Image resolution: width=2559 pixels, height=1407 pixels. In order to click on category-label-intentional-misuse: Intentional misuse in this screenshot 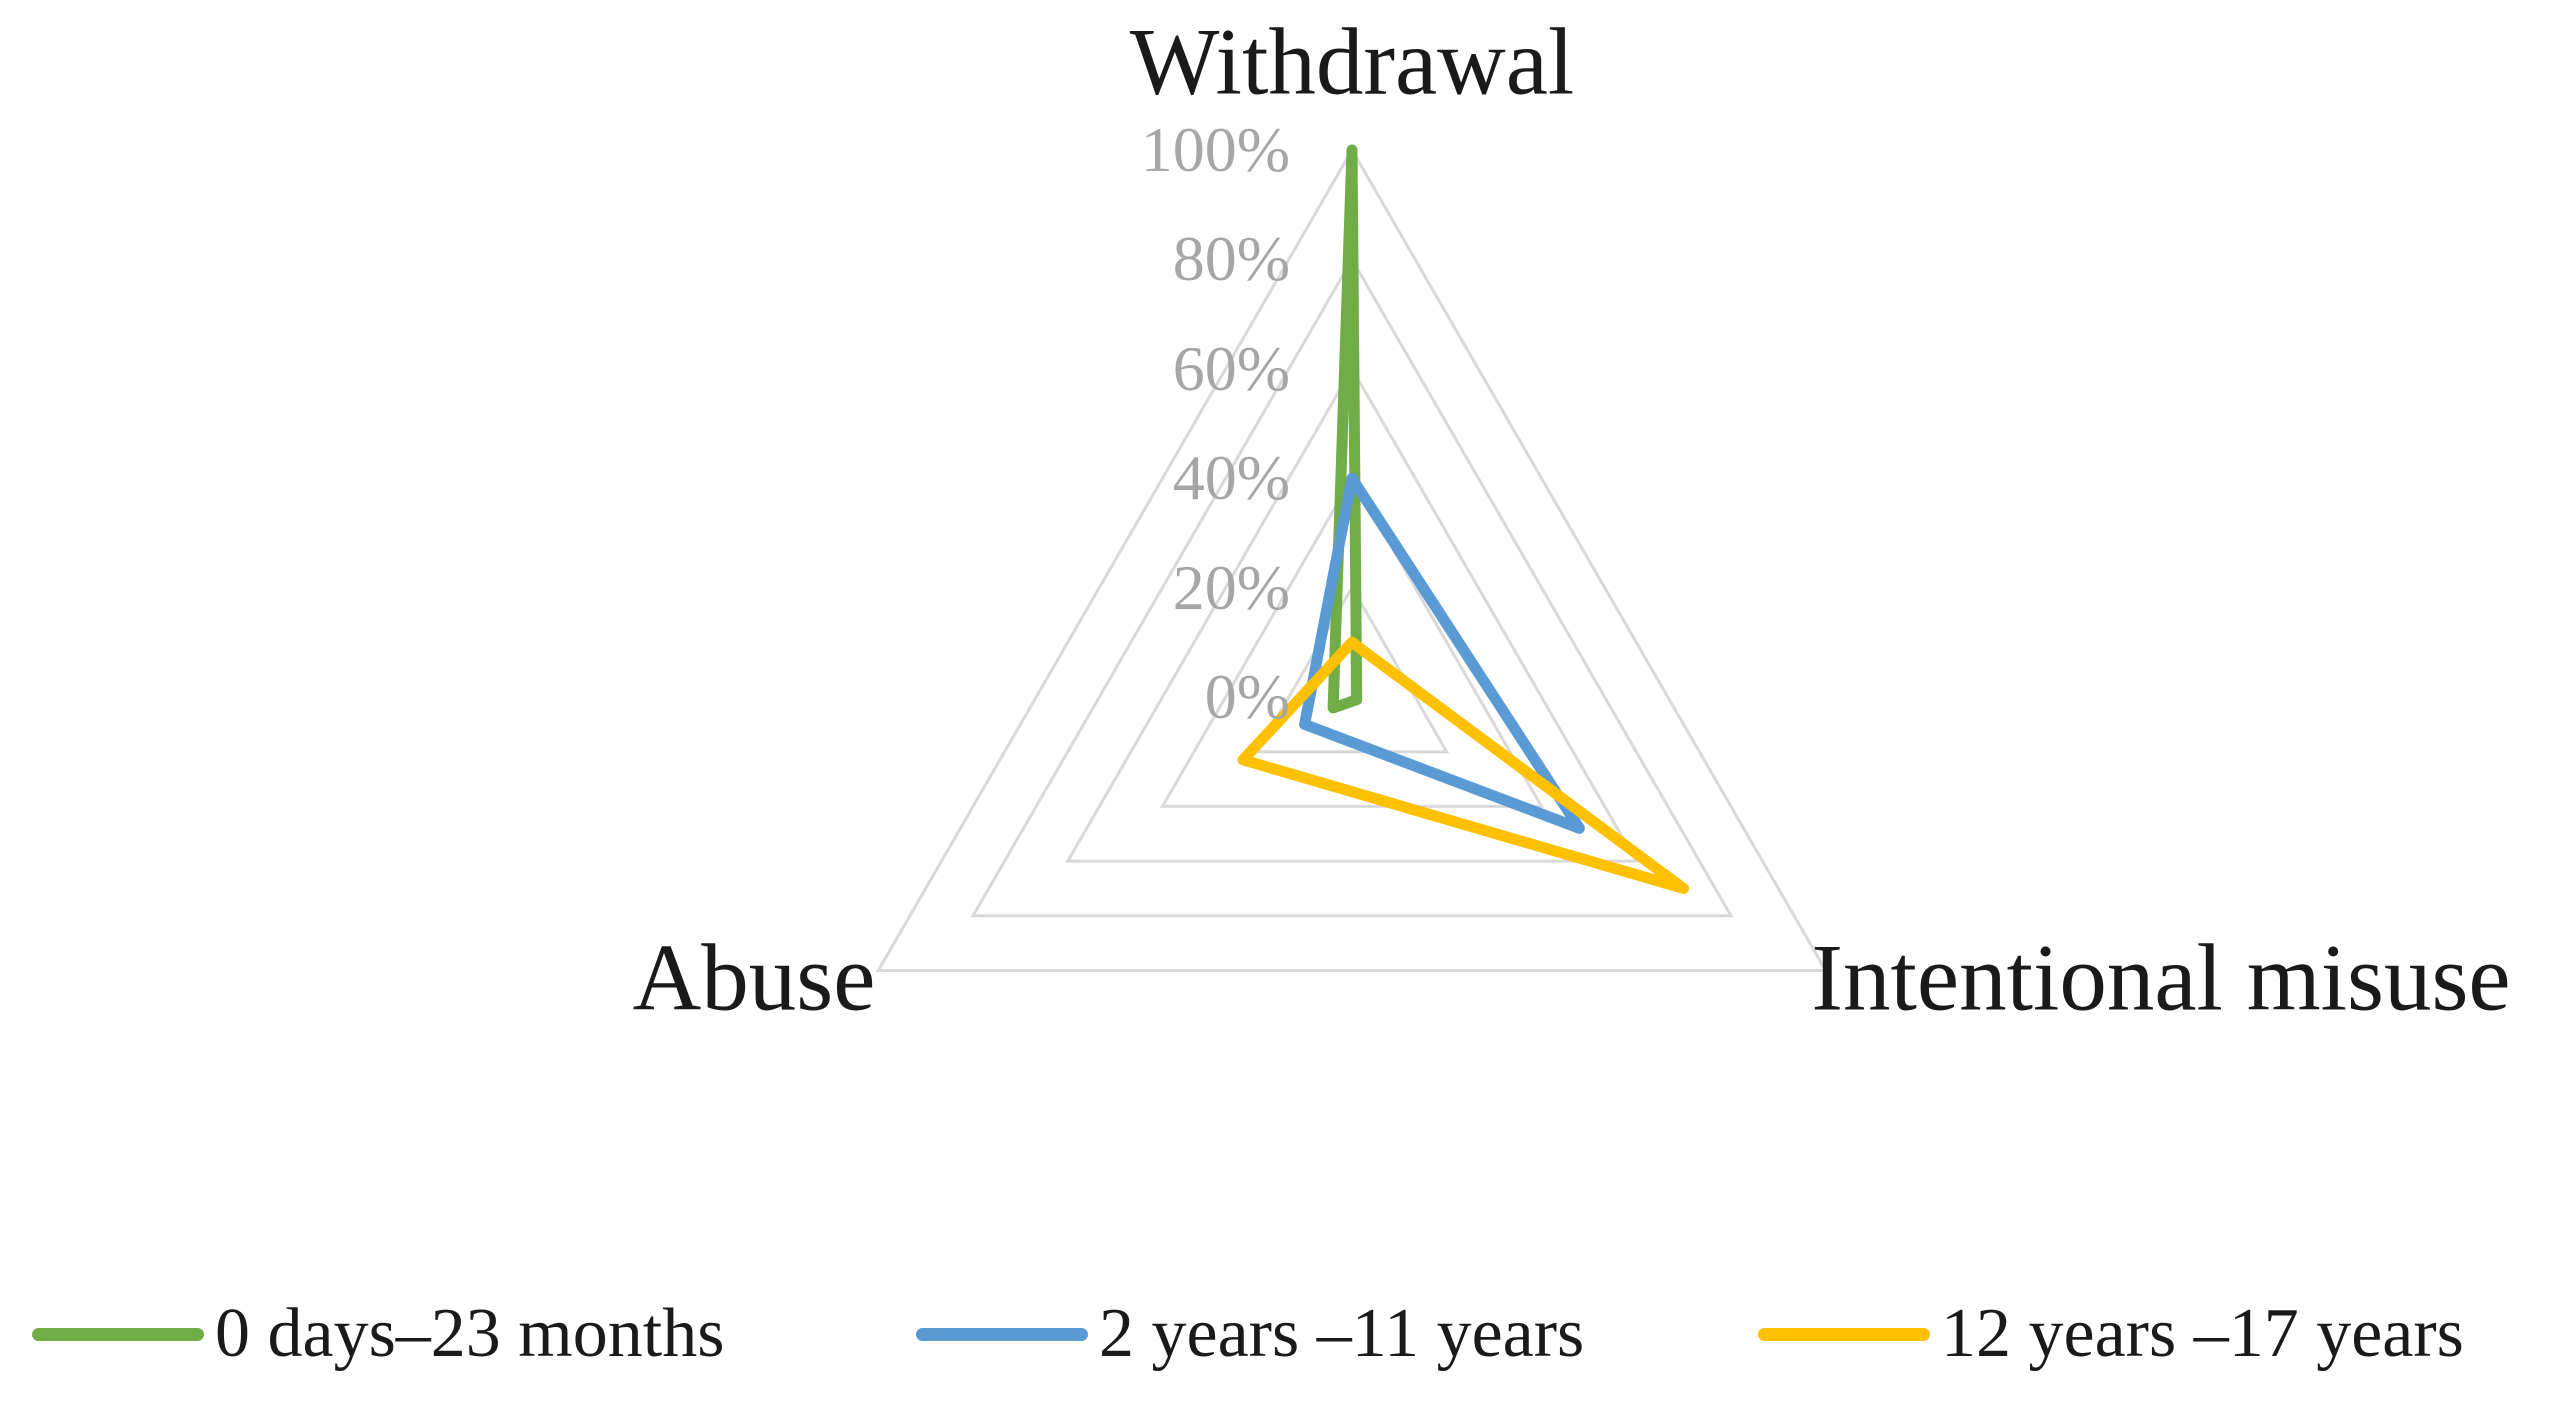, I will do `click(2161, 977)`.